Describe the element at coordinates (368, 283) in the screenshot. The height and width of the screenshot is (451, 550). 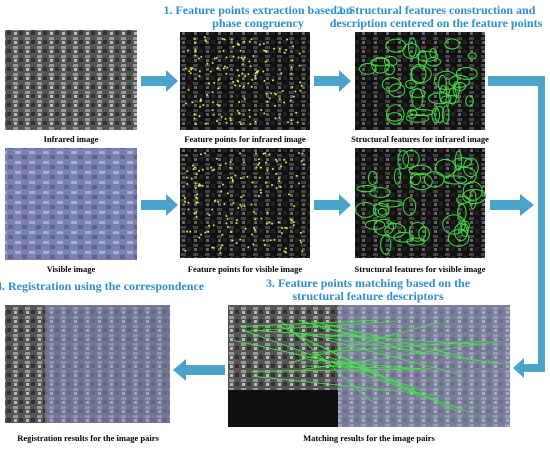
I see `step-title: 3. Feature points matching based on the` at that location.